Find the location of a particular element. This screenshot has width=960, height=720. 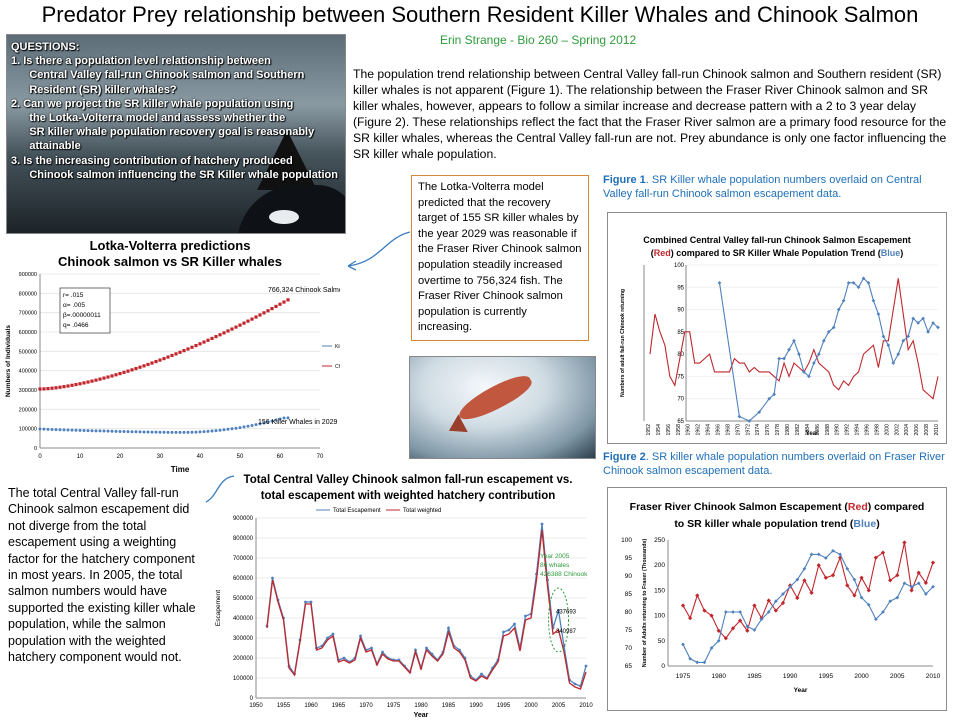

fig2-ytick-left: 85 is located at coordinates (629, 594).